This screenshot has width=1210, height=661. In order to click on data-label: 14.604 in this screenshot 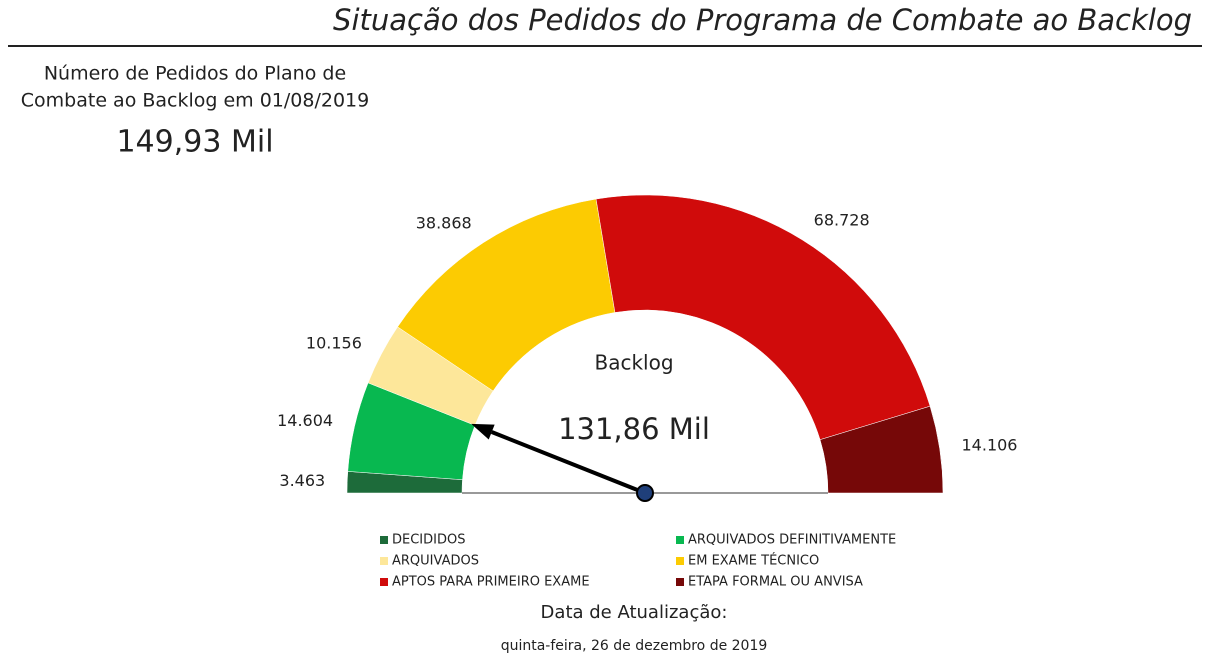, I will do `click(305, 420)`.